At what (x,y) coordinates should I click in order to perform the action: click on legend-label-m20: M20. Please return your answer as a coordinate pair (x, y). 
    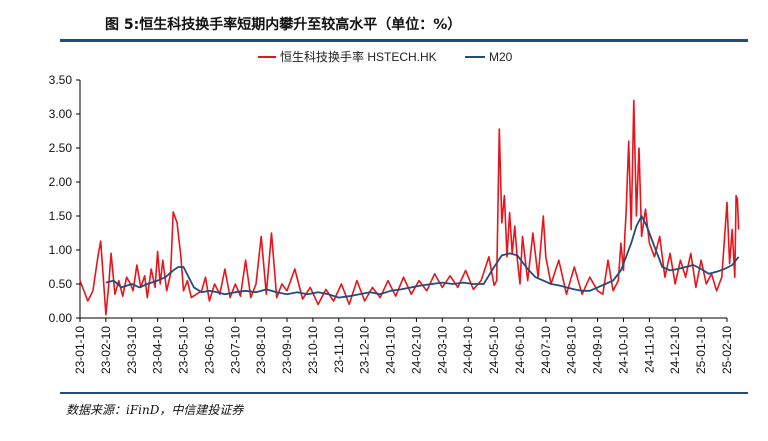
    Looking at the image, I should click on (501, 57).